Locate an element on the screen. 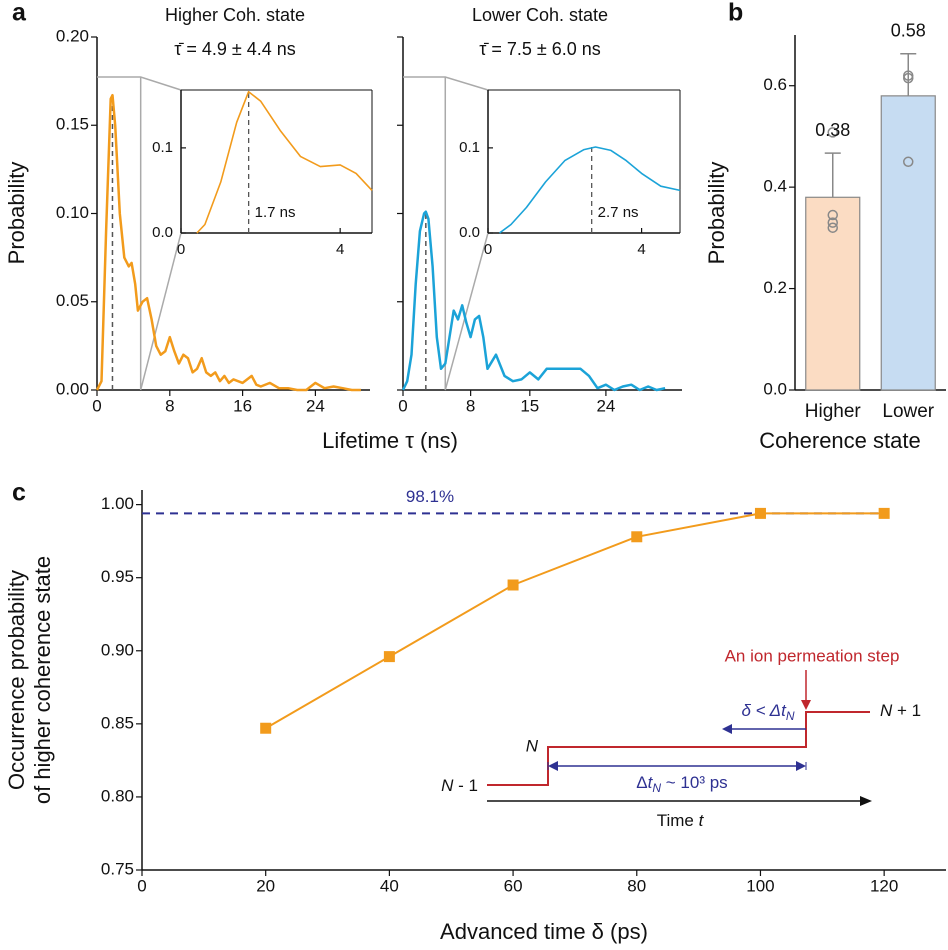 This screenshot has width=948, height=950. panel-letter: c is located at coordinates (19, 493).